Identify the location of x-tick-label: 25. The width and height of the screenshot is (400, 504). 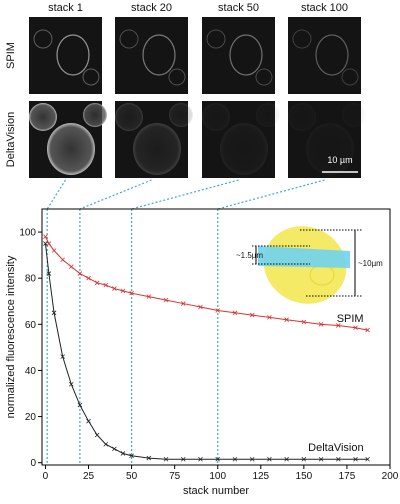
(89, 476).